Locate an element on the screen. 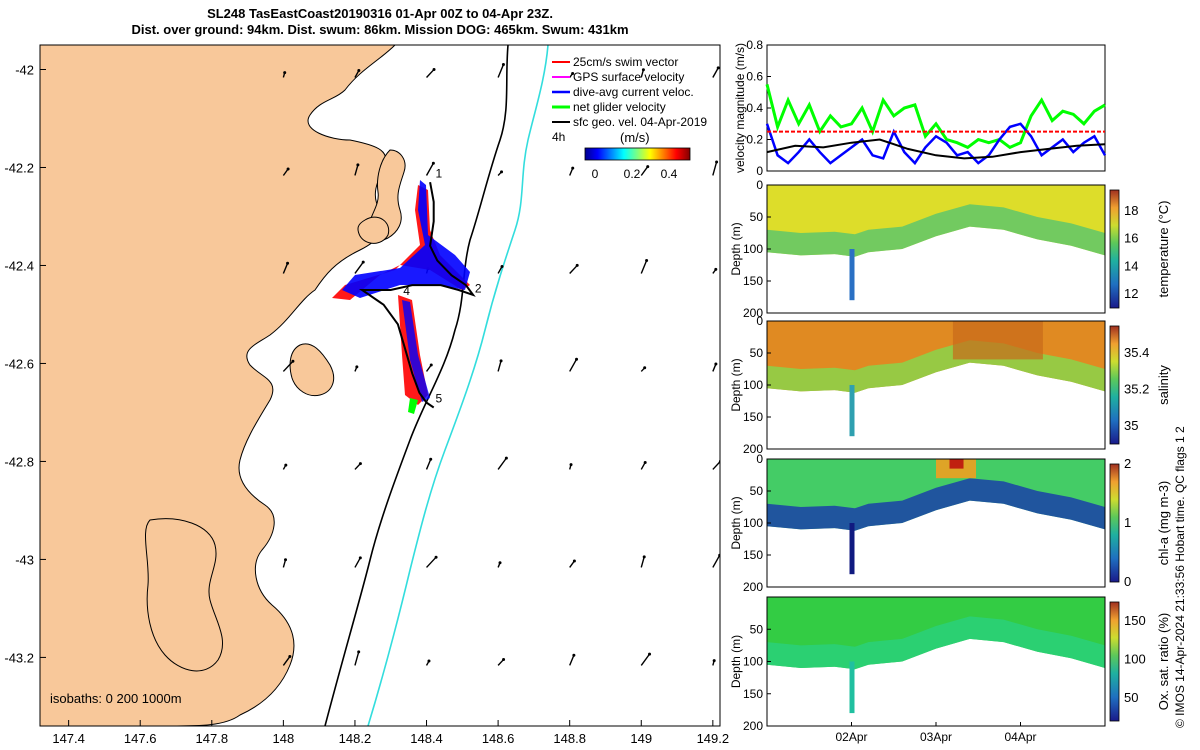 The height and width of the screenshot is (750, 1200). colorbar-tick-label: 18 is located at coordinates (1131, 210).